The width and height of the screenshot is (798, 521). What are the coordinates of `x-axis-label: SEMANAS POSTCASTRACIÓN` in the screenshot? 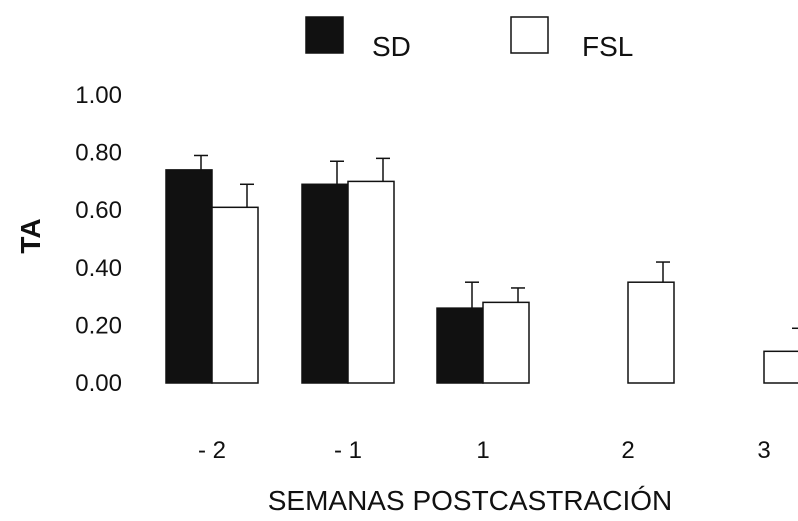 It's located at (470, 500).